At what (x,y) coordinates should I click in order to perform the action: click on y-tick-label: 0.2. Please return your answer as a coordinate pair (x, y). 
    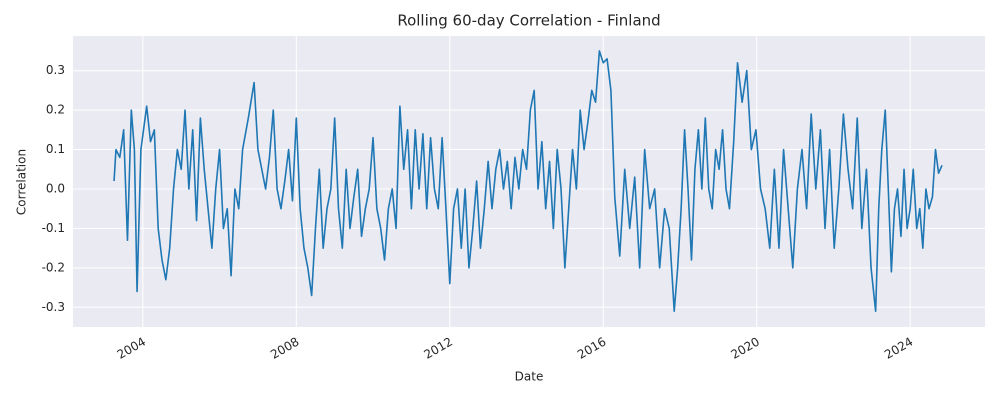
    Looking at the image, I should click on (55, 110).